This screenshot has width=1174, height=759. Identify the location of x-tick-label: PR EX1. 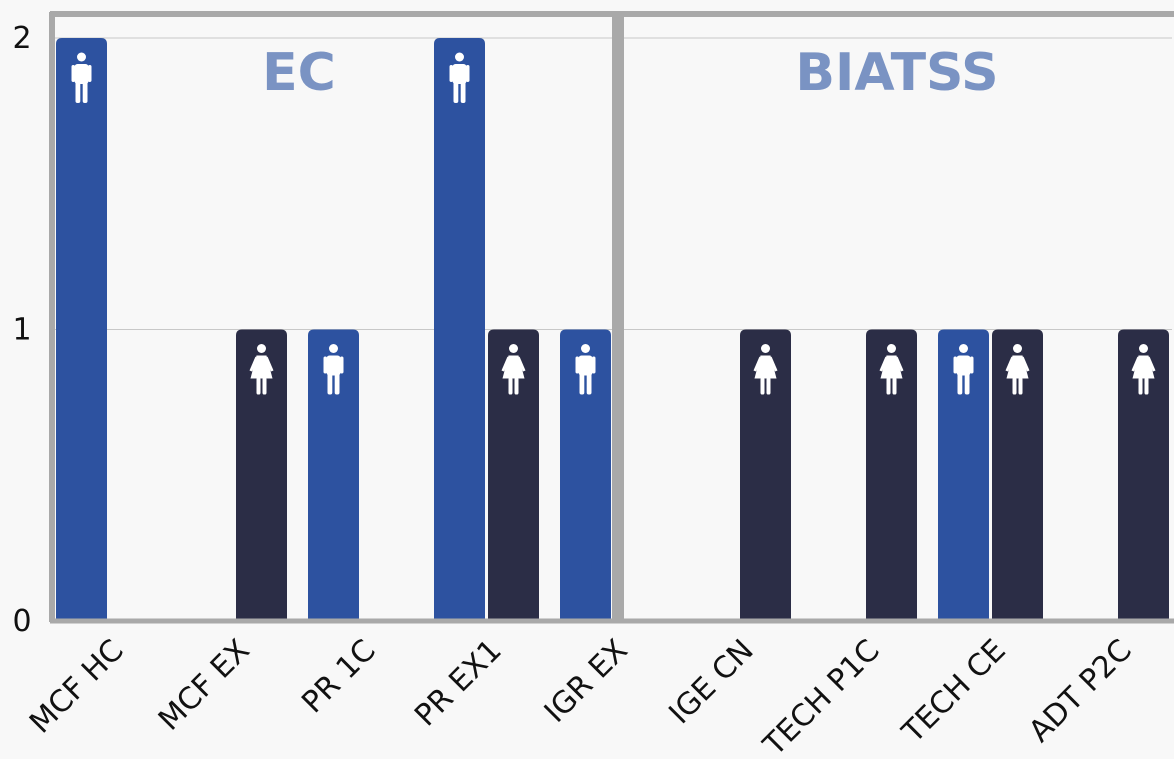
(458, 683).